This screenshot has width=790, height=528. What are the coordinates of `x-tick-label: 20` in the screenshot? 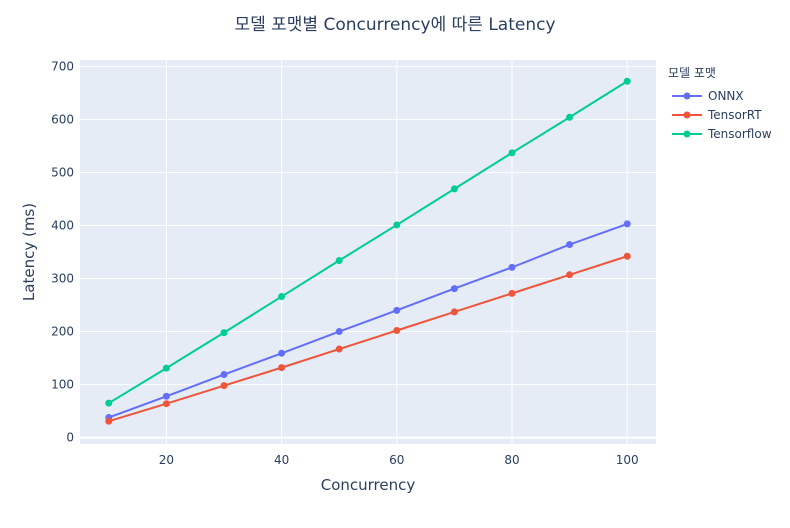 It's located at (166, 460).